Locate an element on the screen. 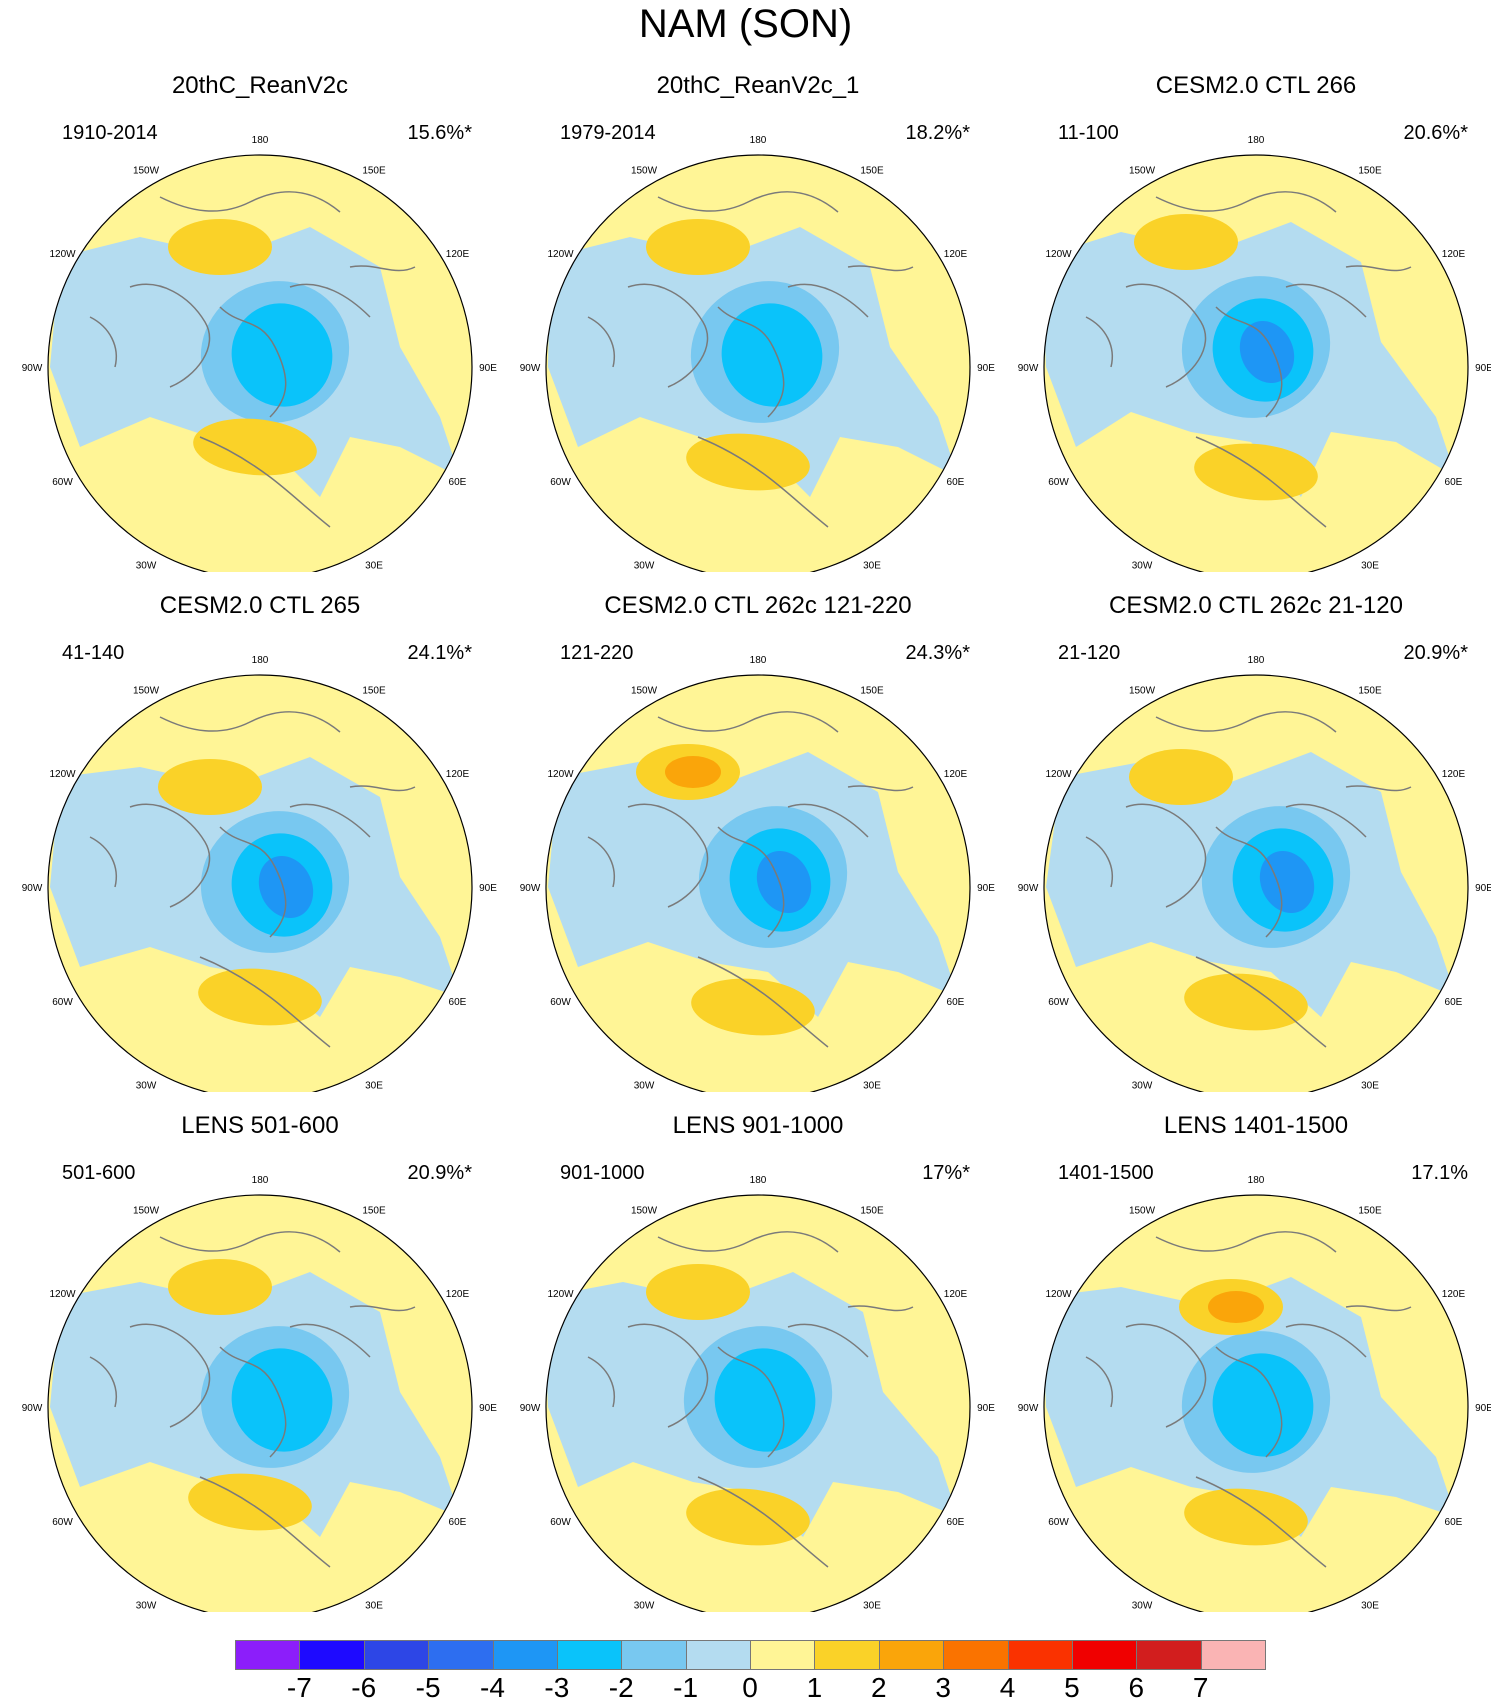  negative-region-level4 is located at coordinates (1267, 352).